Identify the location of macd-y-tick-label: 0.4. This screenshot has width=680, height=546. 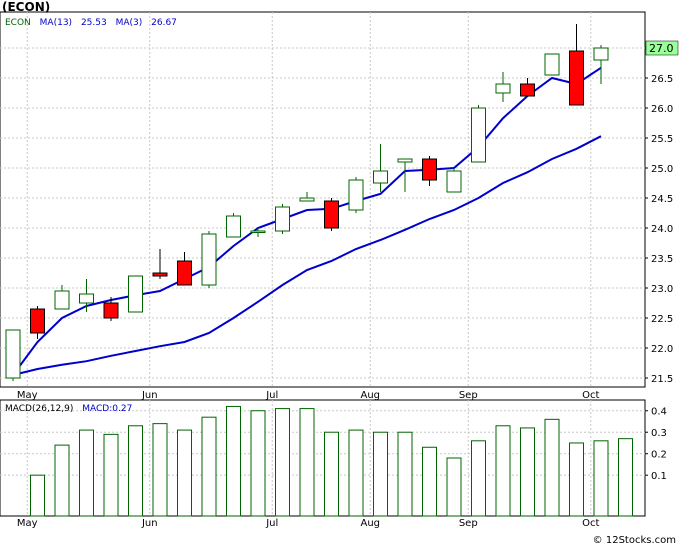
(659, 412).